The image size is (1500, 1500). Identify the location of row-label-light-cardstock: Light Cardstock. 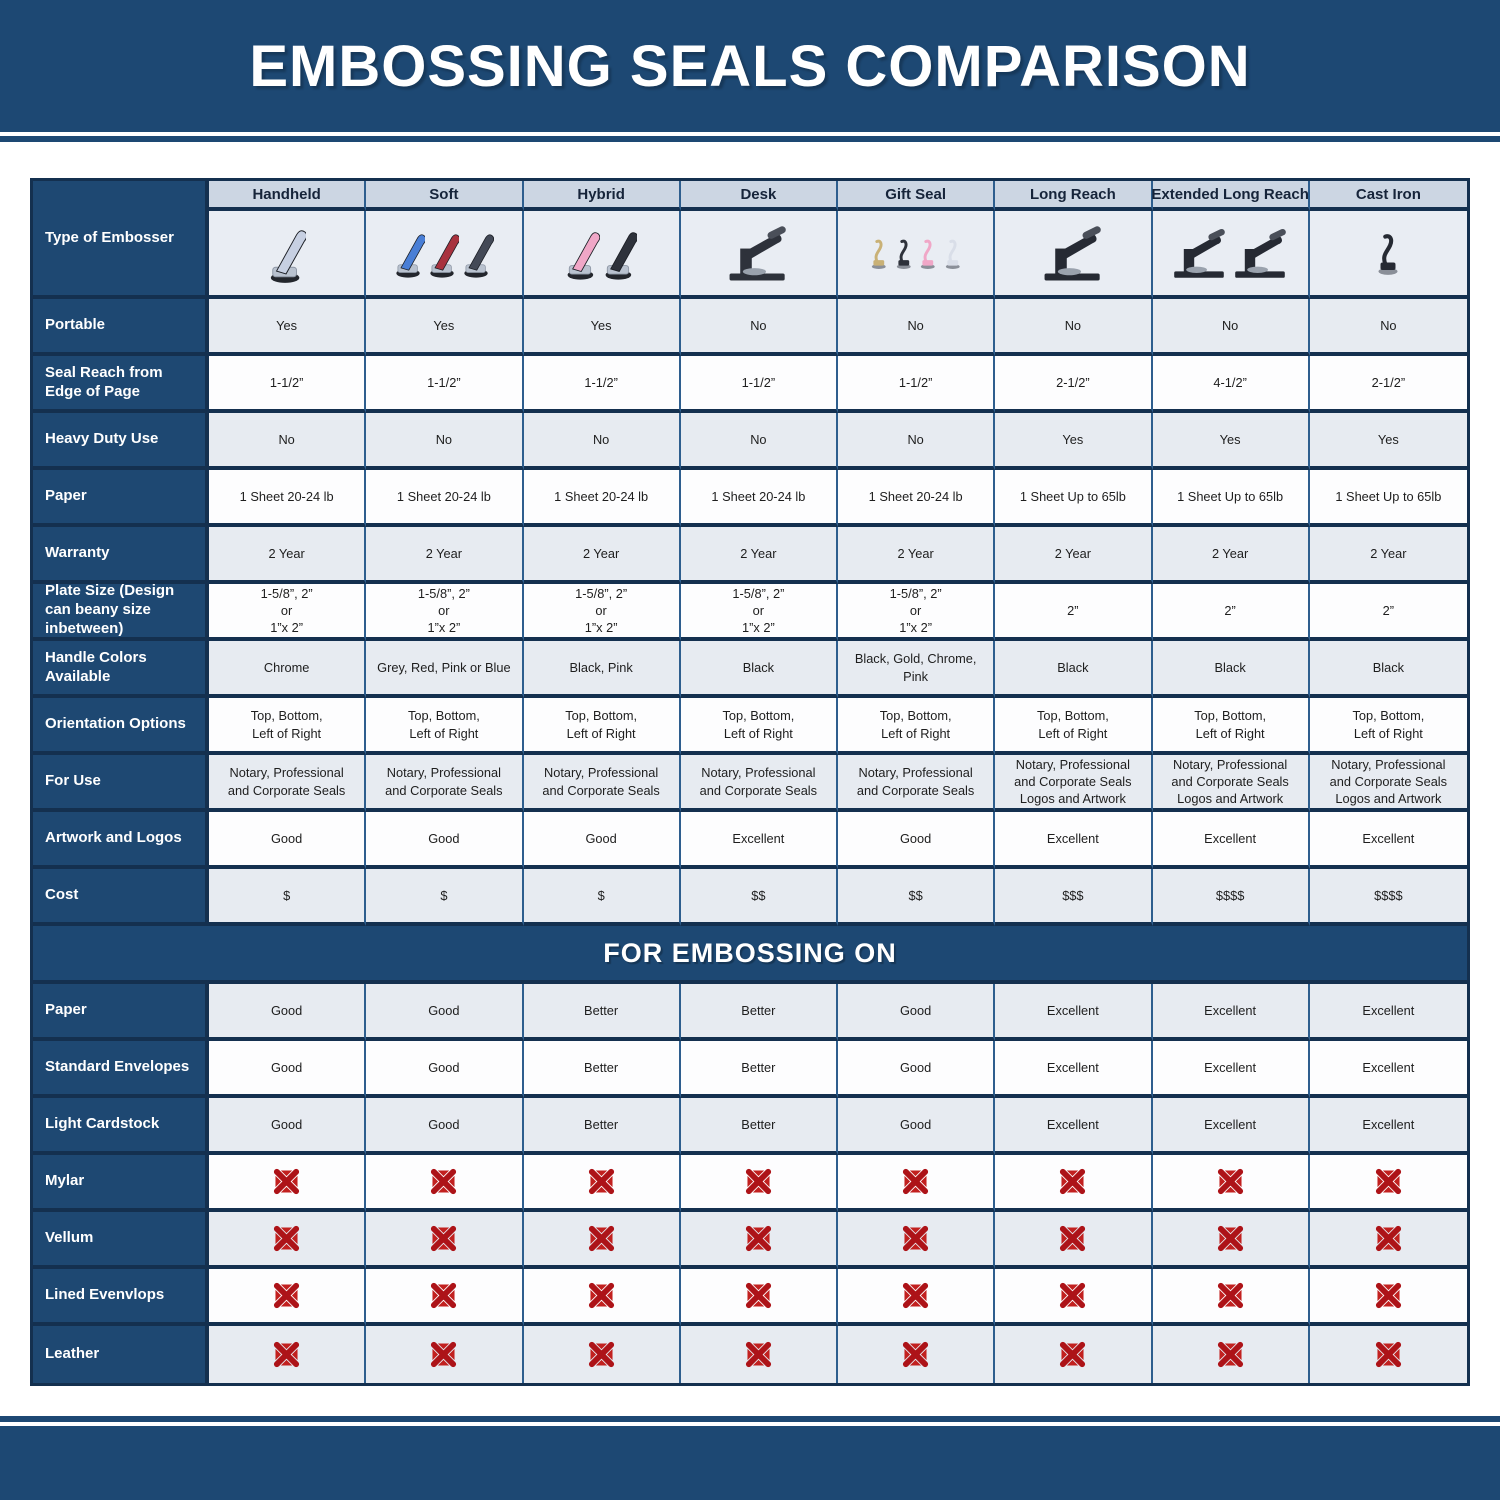
(121, 1126).